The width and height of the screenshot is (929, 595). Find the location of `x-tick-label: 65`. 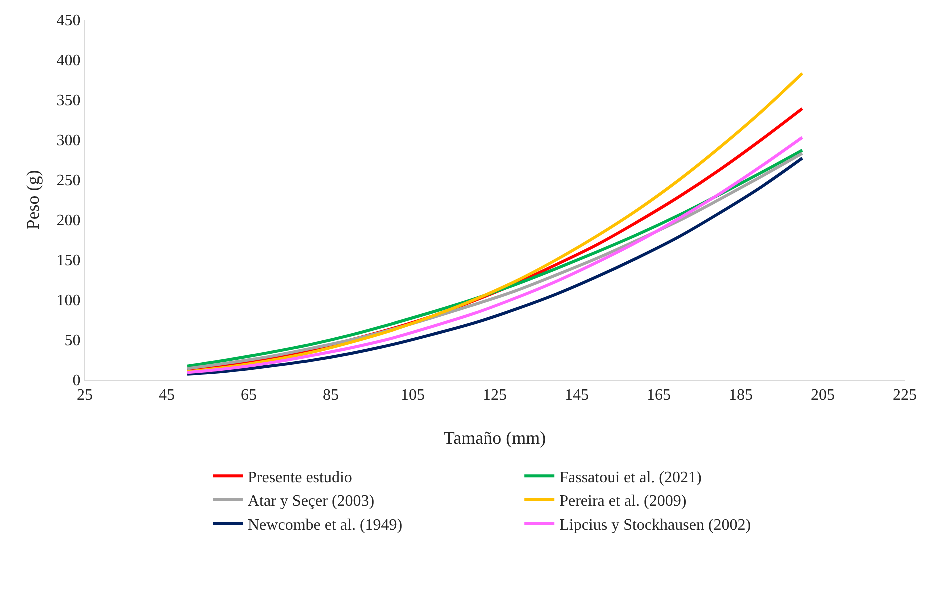

x-tick-label: 65 is located at coordinates (249, 395).